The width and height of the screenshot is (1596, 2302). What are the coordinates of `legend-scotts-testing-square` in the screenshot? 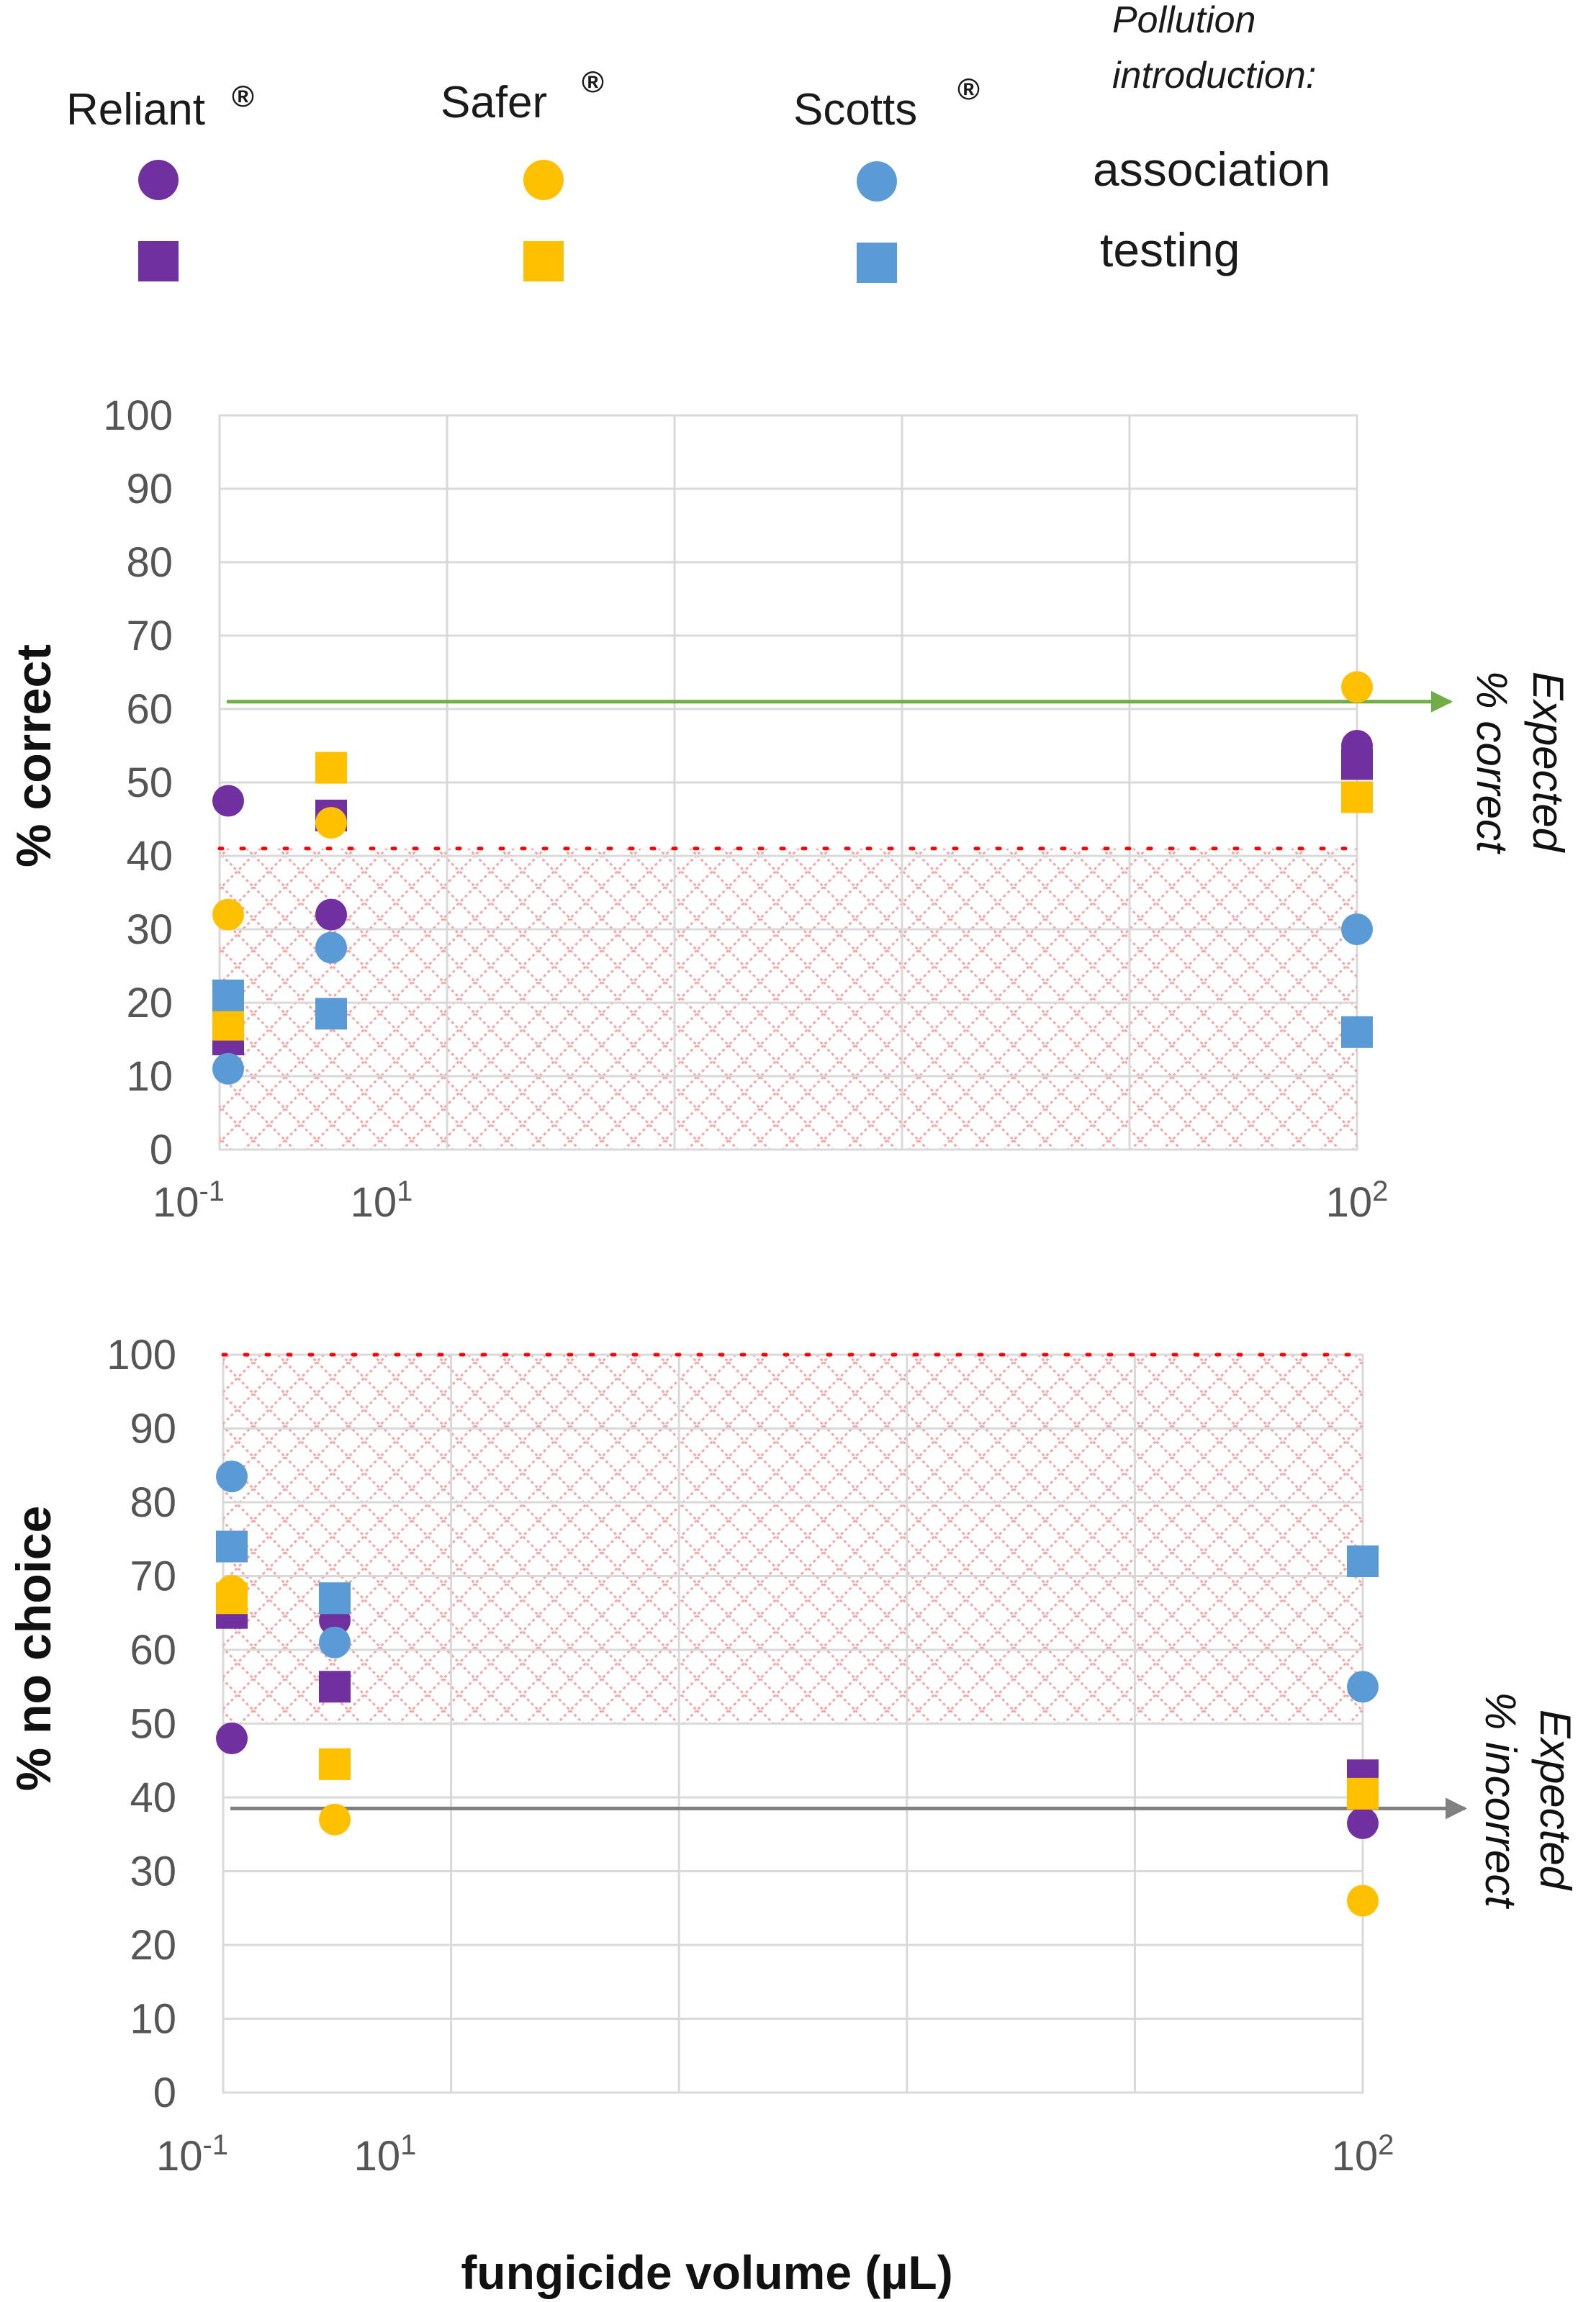 It's located at (877, 263).